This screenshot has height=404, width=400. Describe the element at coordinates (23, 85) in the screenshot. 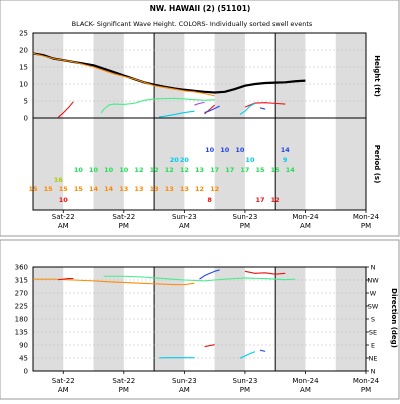

I see `height-tick-label: 10` at that location.